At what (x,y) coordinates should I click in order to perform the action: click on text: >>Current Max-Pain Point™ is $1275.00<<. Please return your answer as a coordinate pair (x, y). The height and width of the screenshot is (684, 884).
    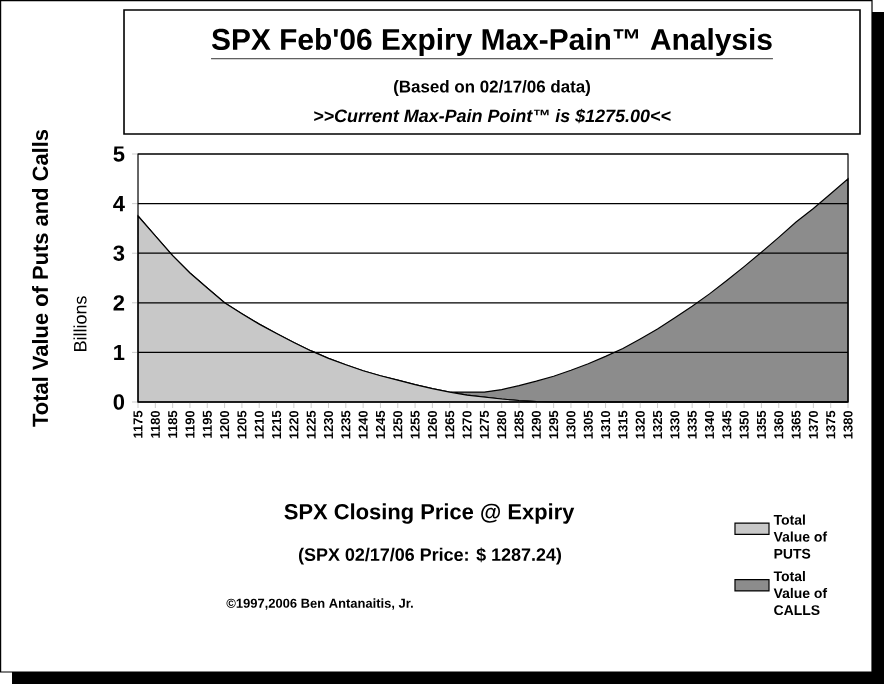
    Looking at the image, I should click on (492, 116).